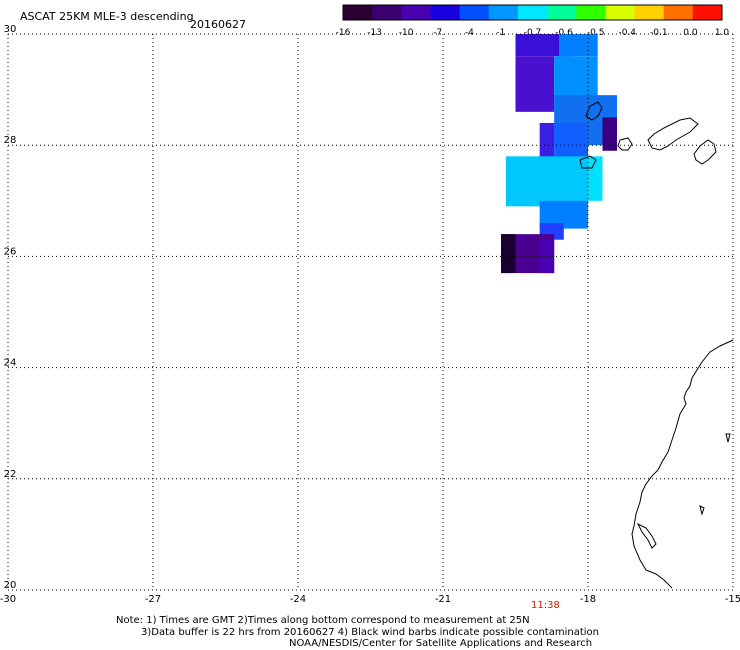  What do you see at coordinates (10, 474) in the screenshot?
I see `lat-tick-label: 22` at bounding box center [10, 474].